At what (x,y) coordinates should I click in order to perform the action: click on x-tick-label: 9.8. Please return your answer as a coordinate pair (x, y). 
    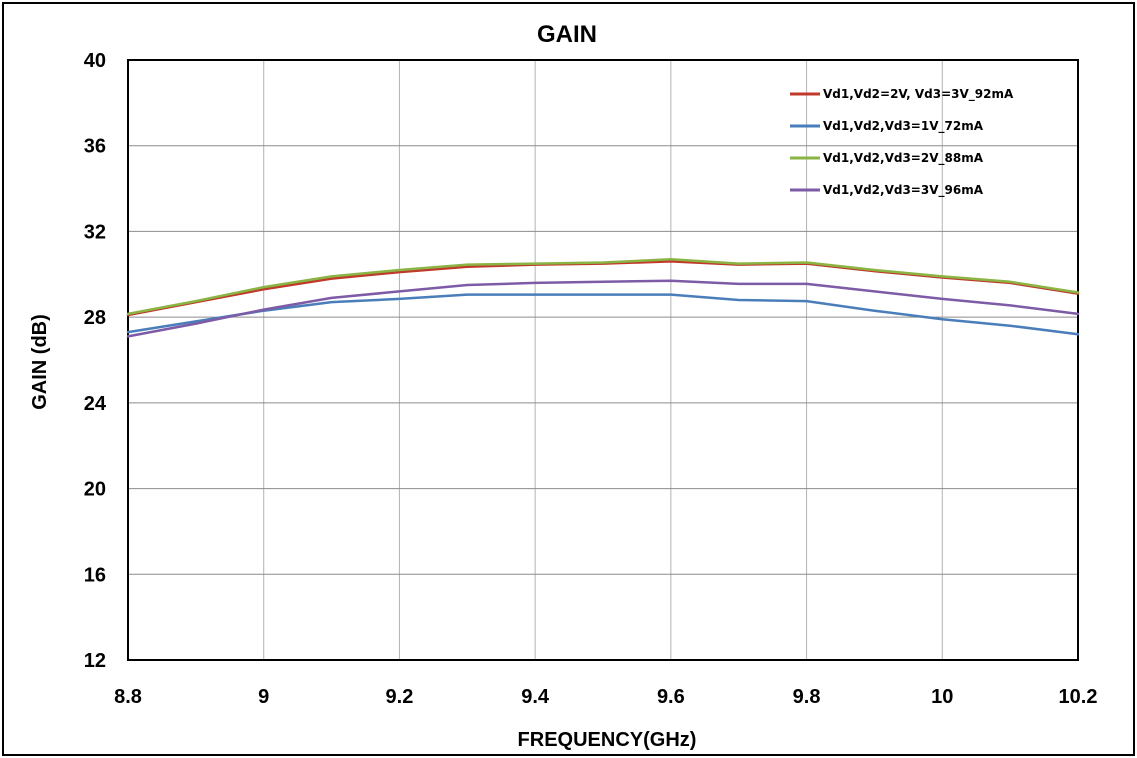
    Looking at the image, I should click on (807, 697).